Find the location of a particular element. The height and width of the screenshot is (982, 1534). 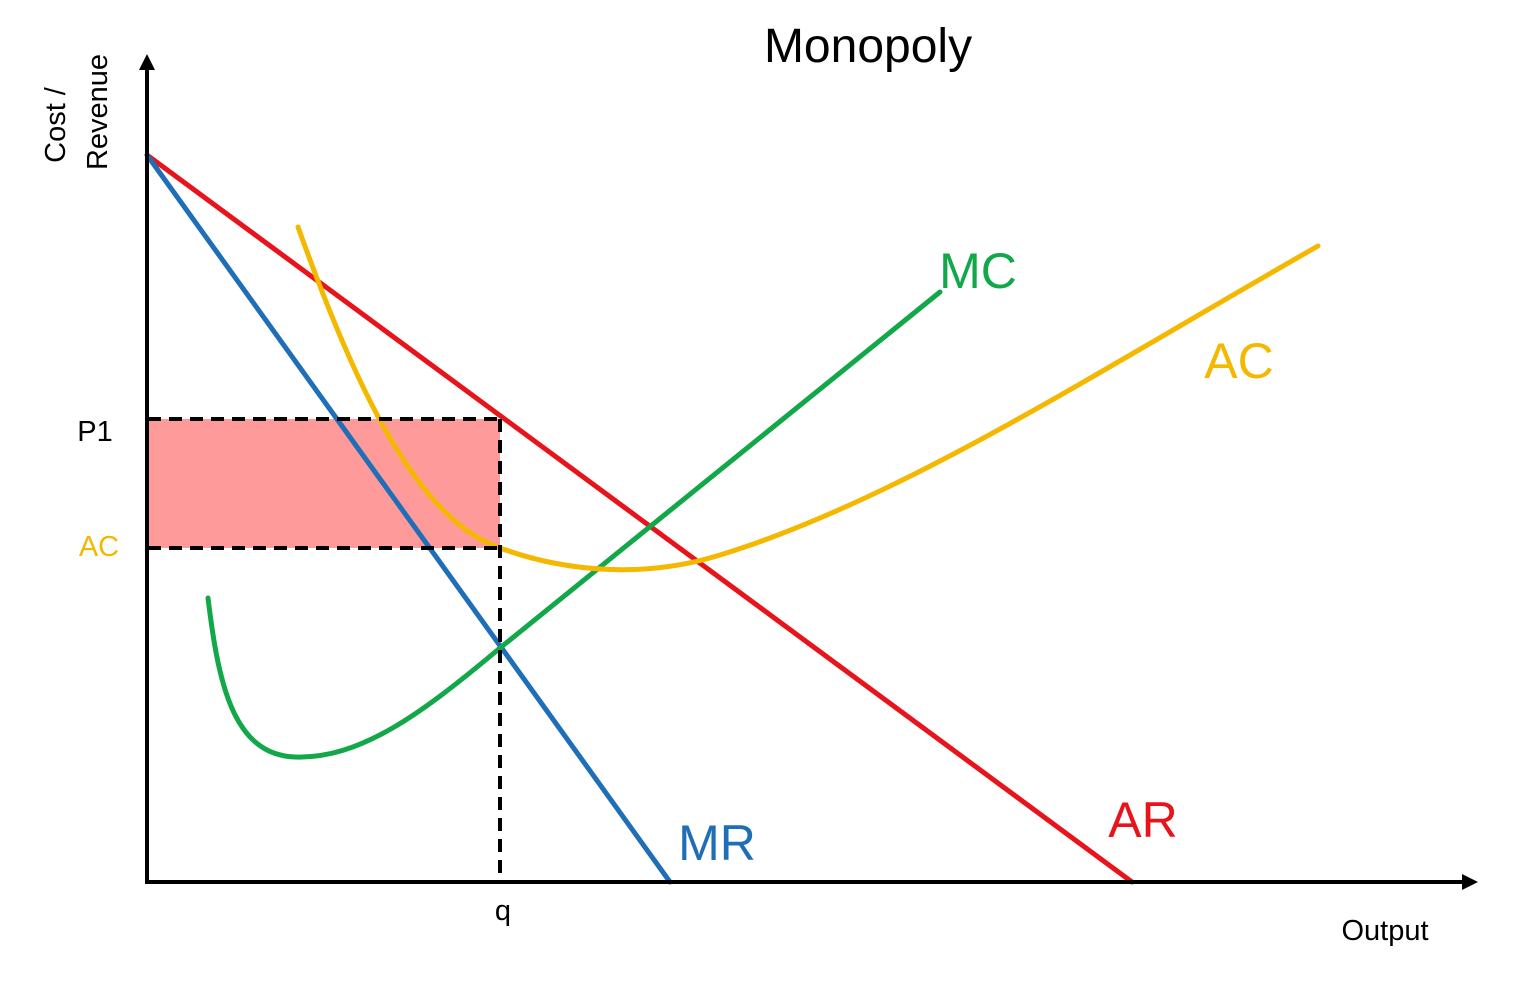

p1-label: P1 is located at coordinates (94, 432).